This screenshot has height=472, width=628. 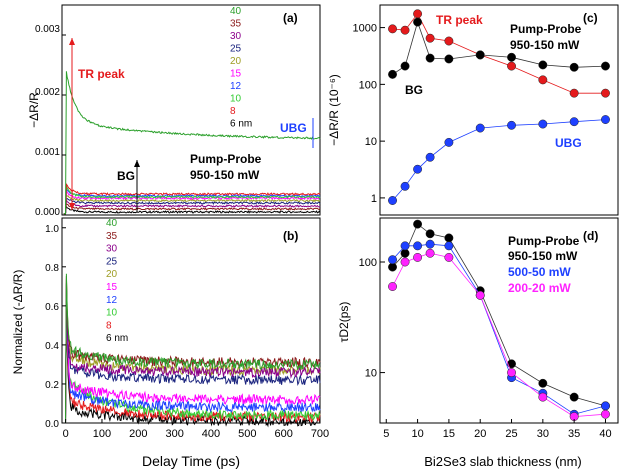 I want to click on panel-a-legend-item-6: 12, so click(x=236, y=86).